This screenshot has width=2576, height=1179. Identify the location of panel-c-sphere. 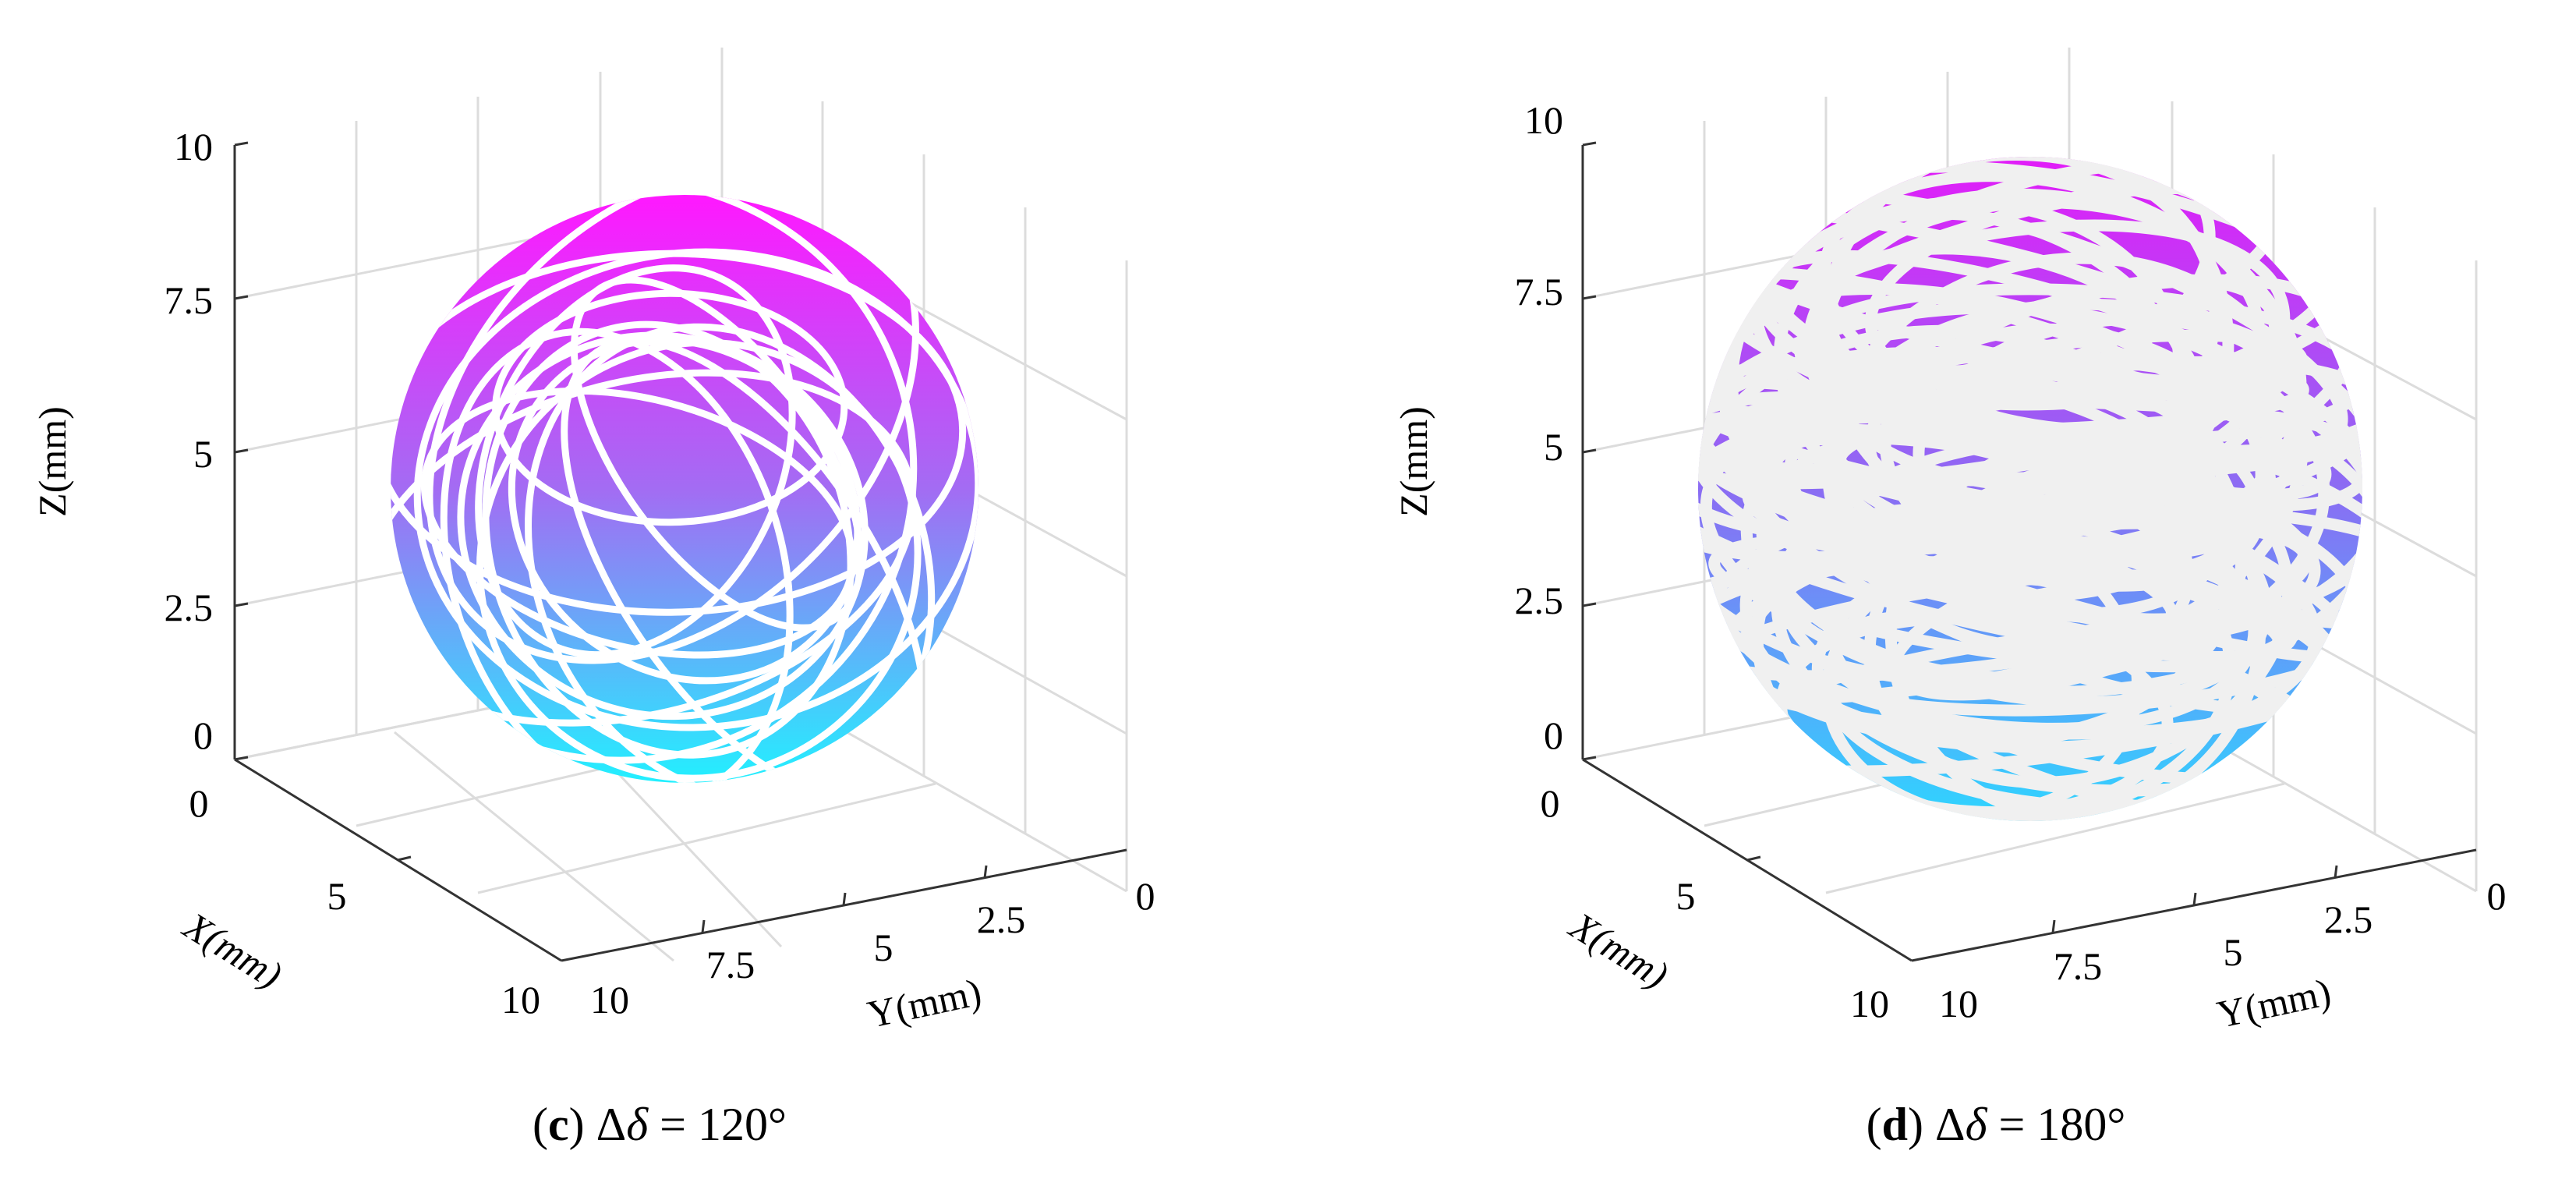
(684, 489).